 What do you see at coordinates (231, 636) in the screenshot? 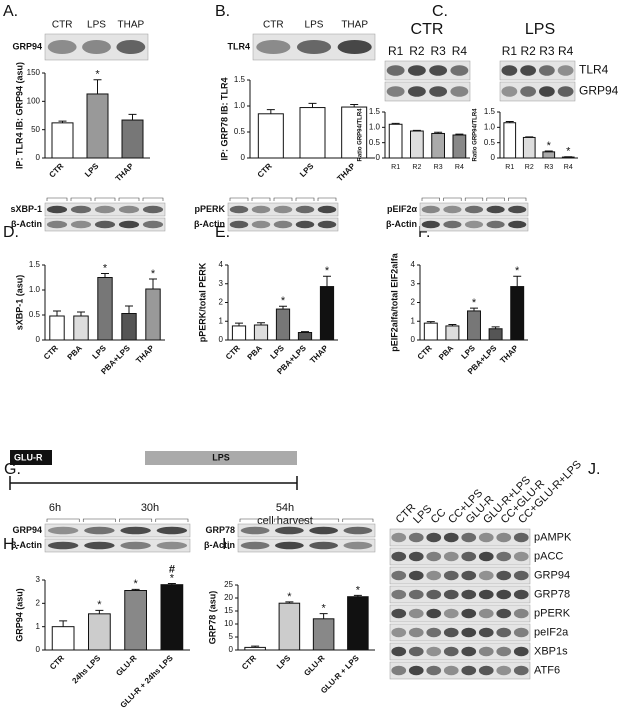
I see `y-tick-label: 5` at bounding box center [231, 636].